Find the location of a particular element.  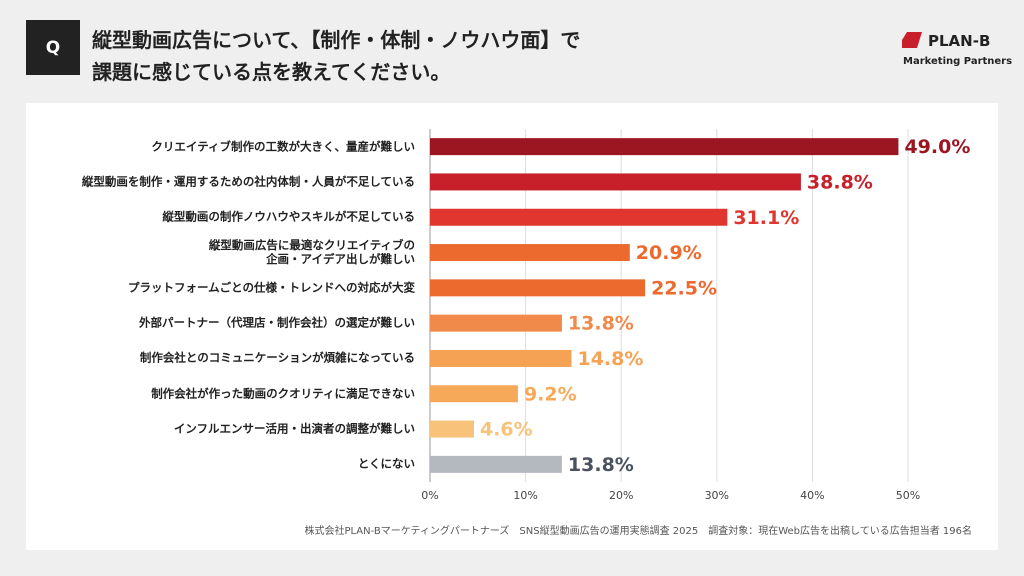

value-label: 4.6% is located at coordinates (506, 430).